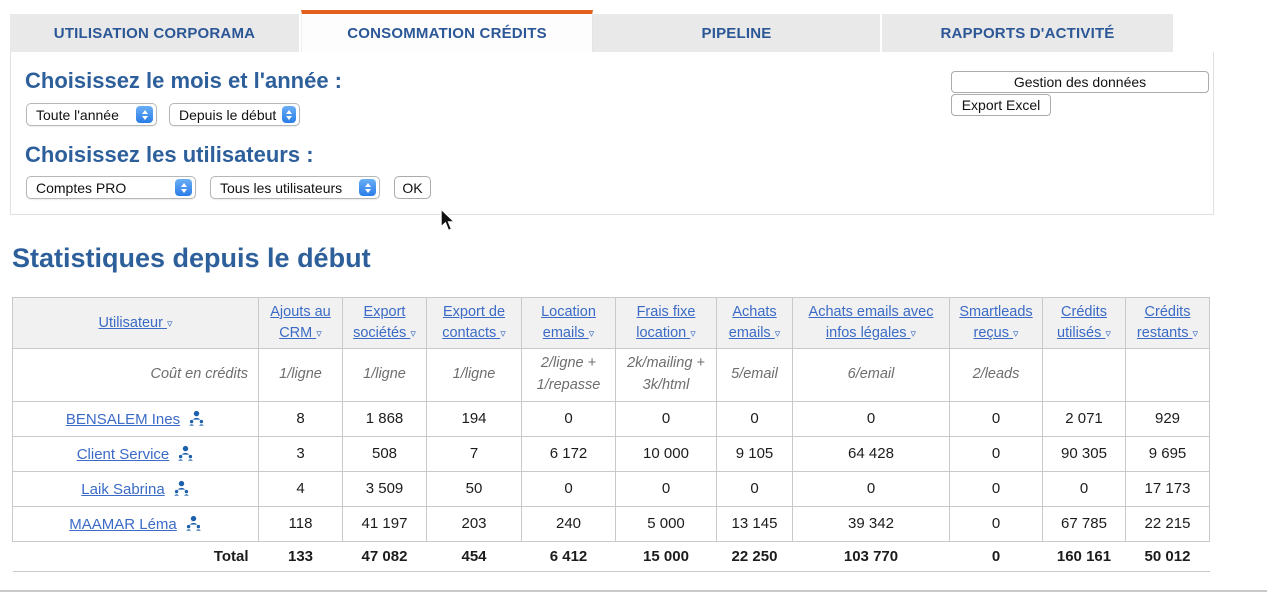 Image resolution: width=1267 pixels, height=597 pixels. I want to click on month-select-value: Toute l'année, so click(77, 114).